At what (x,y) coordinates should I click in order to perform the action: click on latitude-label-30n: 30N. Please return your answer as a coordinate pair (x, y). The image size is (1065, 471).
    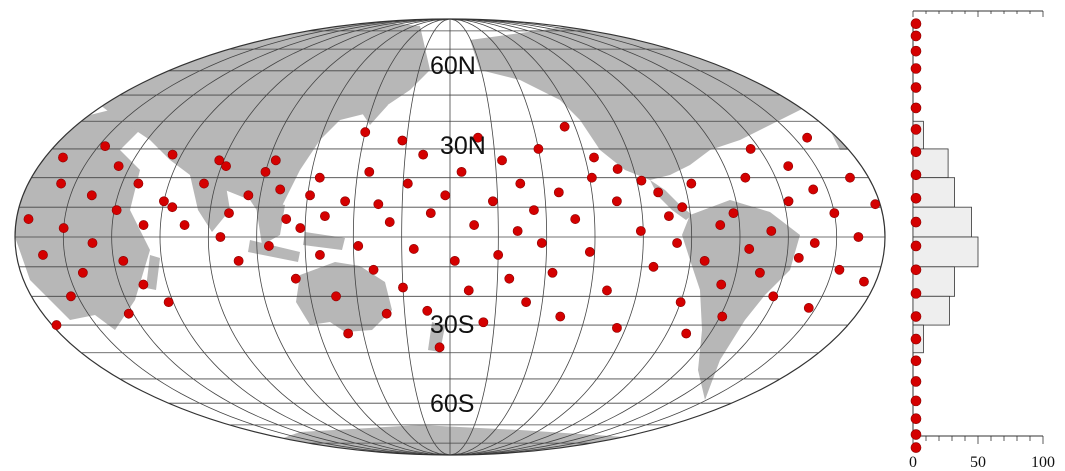
    Looking at the image, I should click on (463, 146).